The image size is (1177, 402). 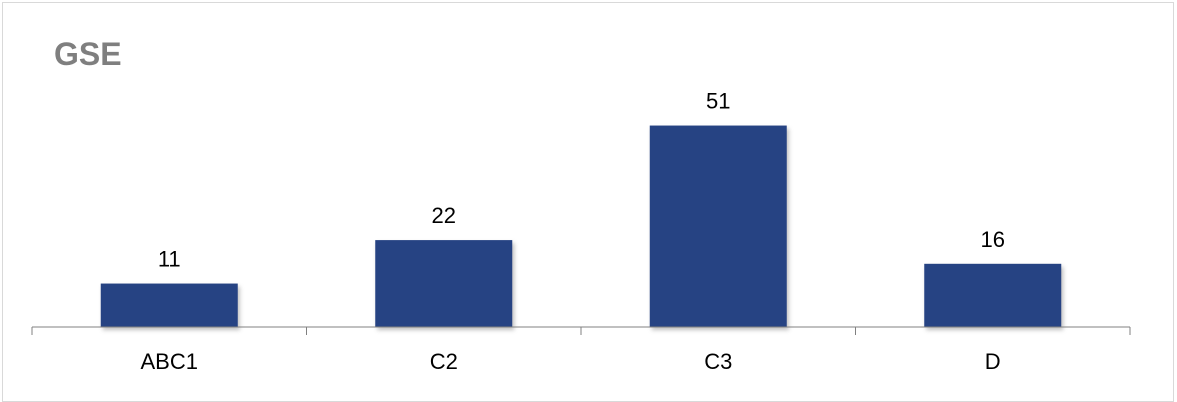 I want to click on x-tick-label-c2: C2, so click(x=444, y=361).